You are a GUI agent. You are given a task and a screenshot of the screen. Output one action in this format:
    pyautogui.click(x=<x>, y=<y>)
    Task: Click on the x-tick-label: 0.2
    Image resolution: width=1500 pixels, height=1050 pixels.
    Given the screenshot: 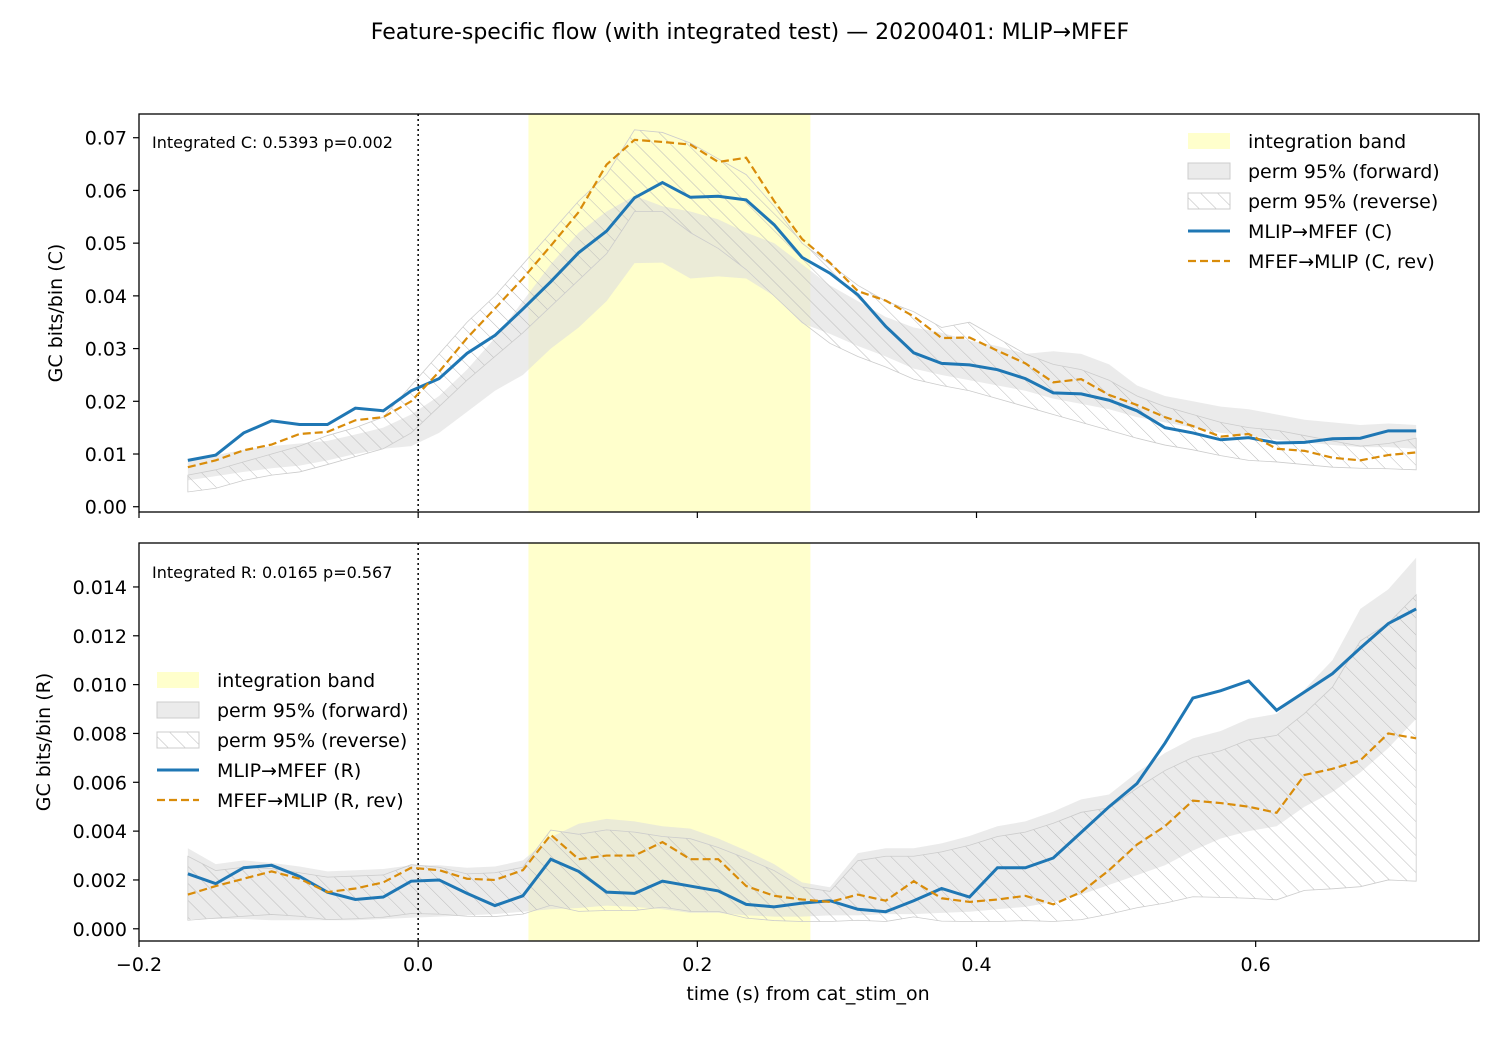 What is the action you would take?
    pyautogui.click(x=697, y=965)
    